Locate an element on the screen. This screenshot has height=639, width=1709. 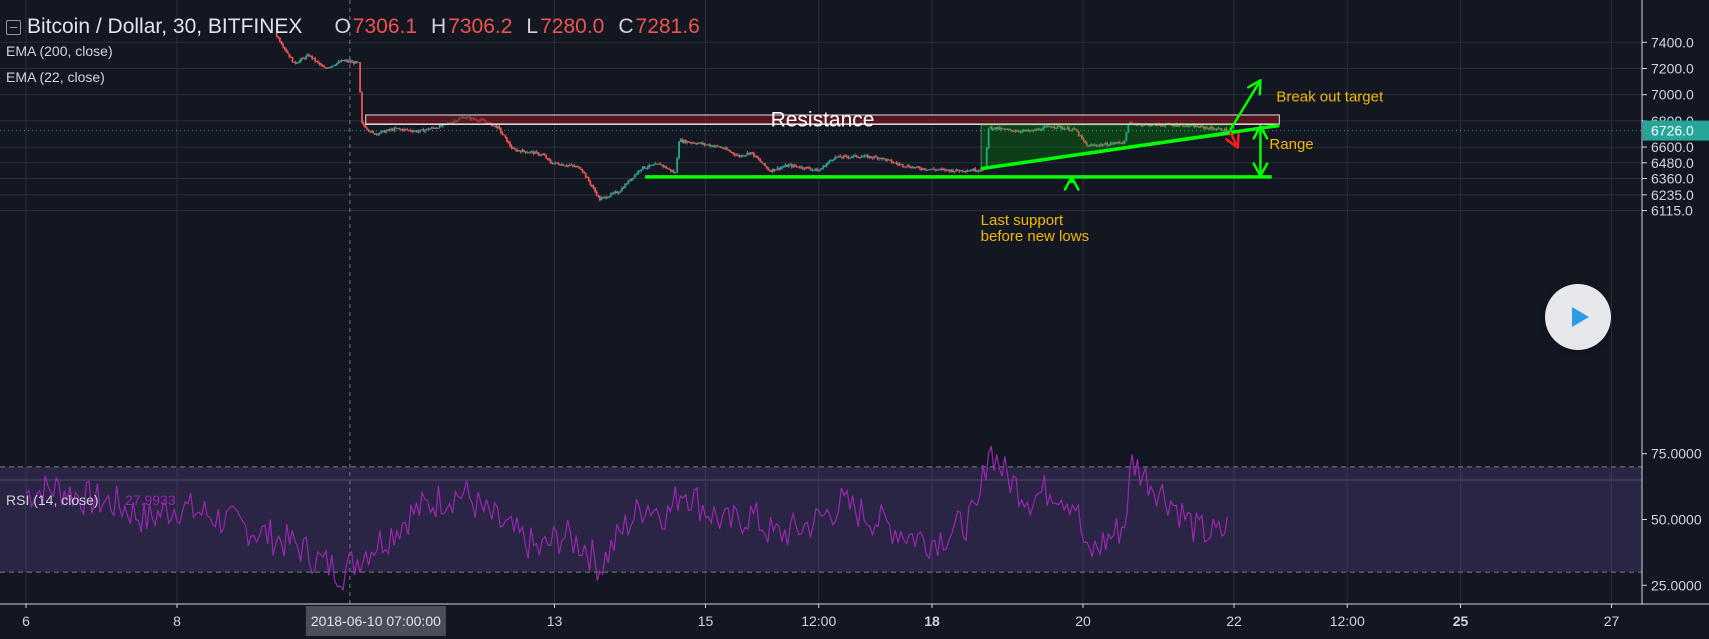
time-tick-label: 15 is located at coordinates (706, 621).